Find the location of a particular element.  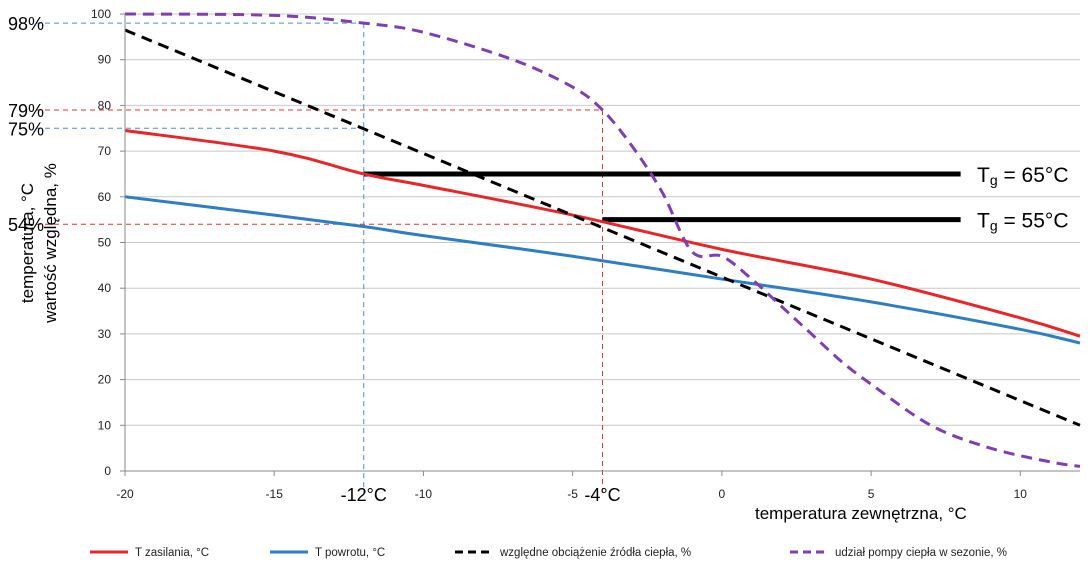

x-tick-label-0: 0 is located at coordinates (722, 494).